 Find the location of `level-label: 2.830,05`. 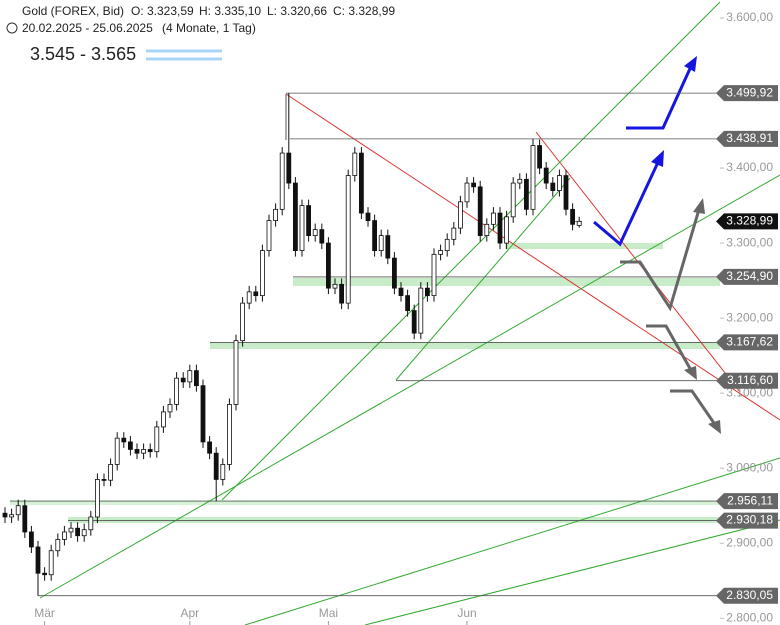

level-label: 2.830,05 is located at coordinates (749, 595).